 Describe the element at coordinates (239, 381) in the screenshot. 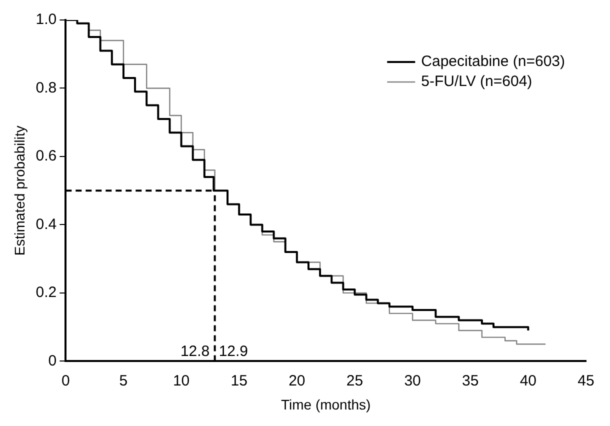

I see `x-tick-label: 15` at that location.